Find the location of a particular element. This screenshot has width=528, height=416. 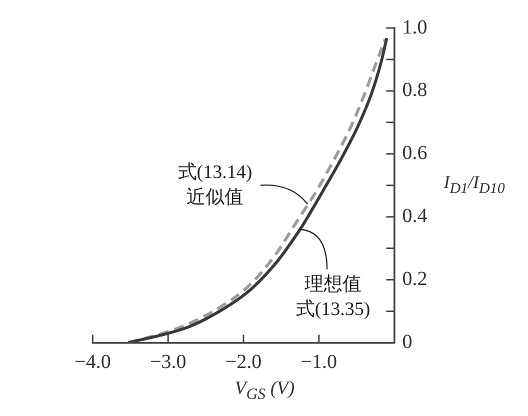

annotation: 式(13.14)近似值 is located at coordinates (215, 185).